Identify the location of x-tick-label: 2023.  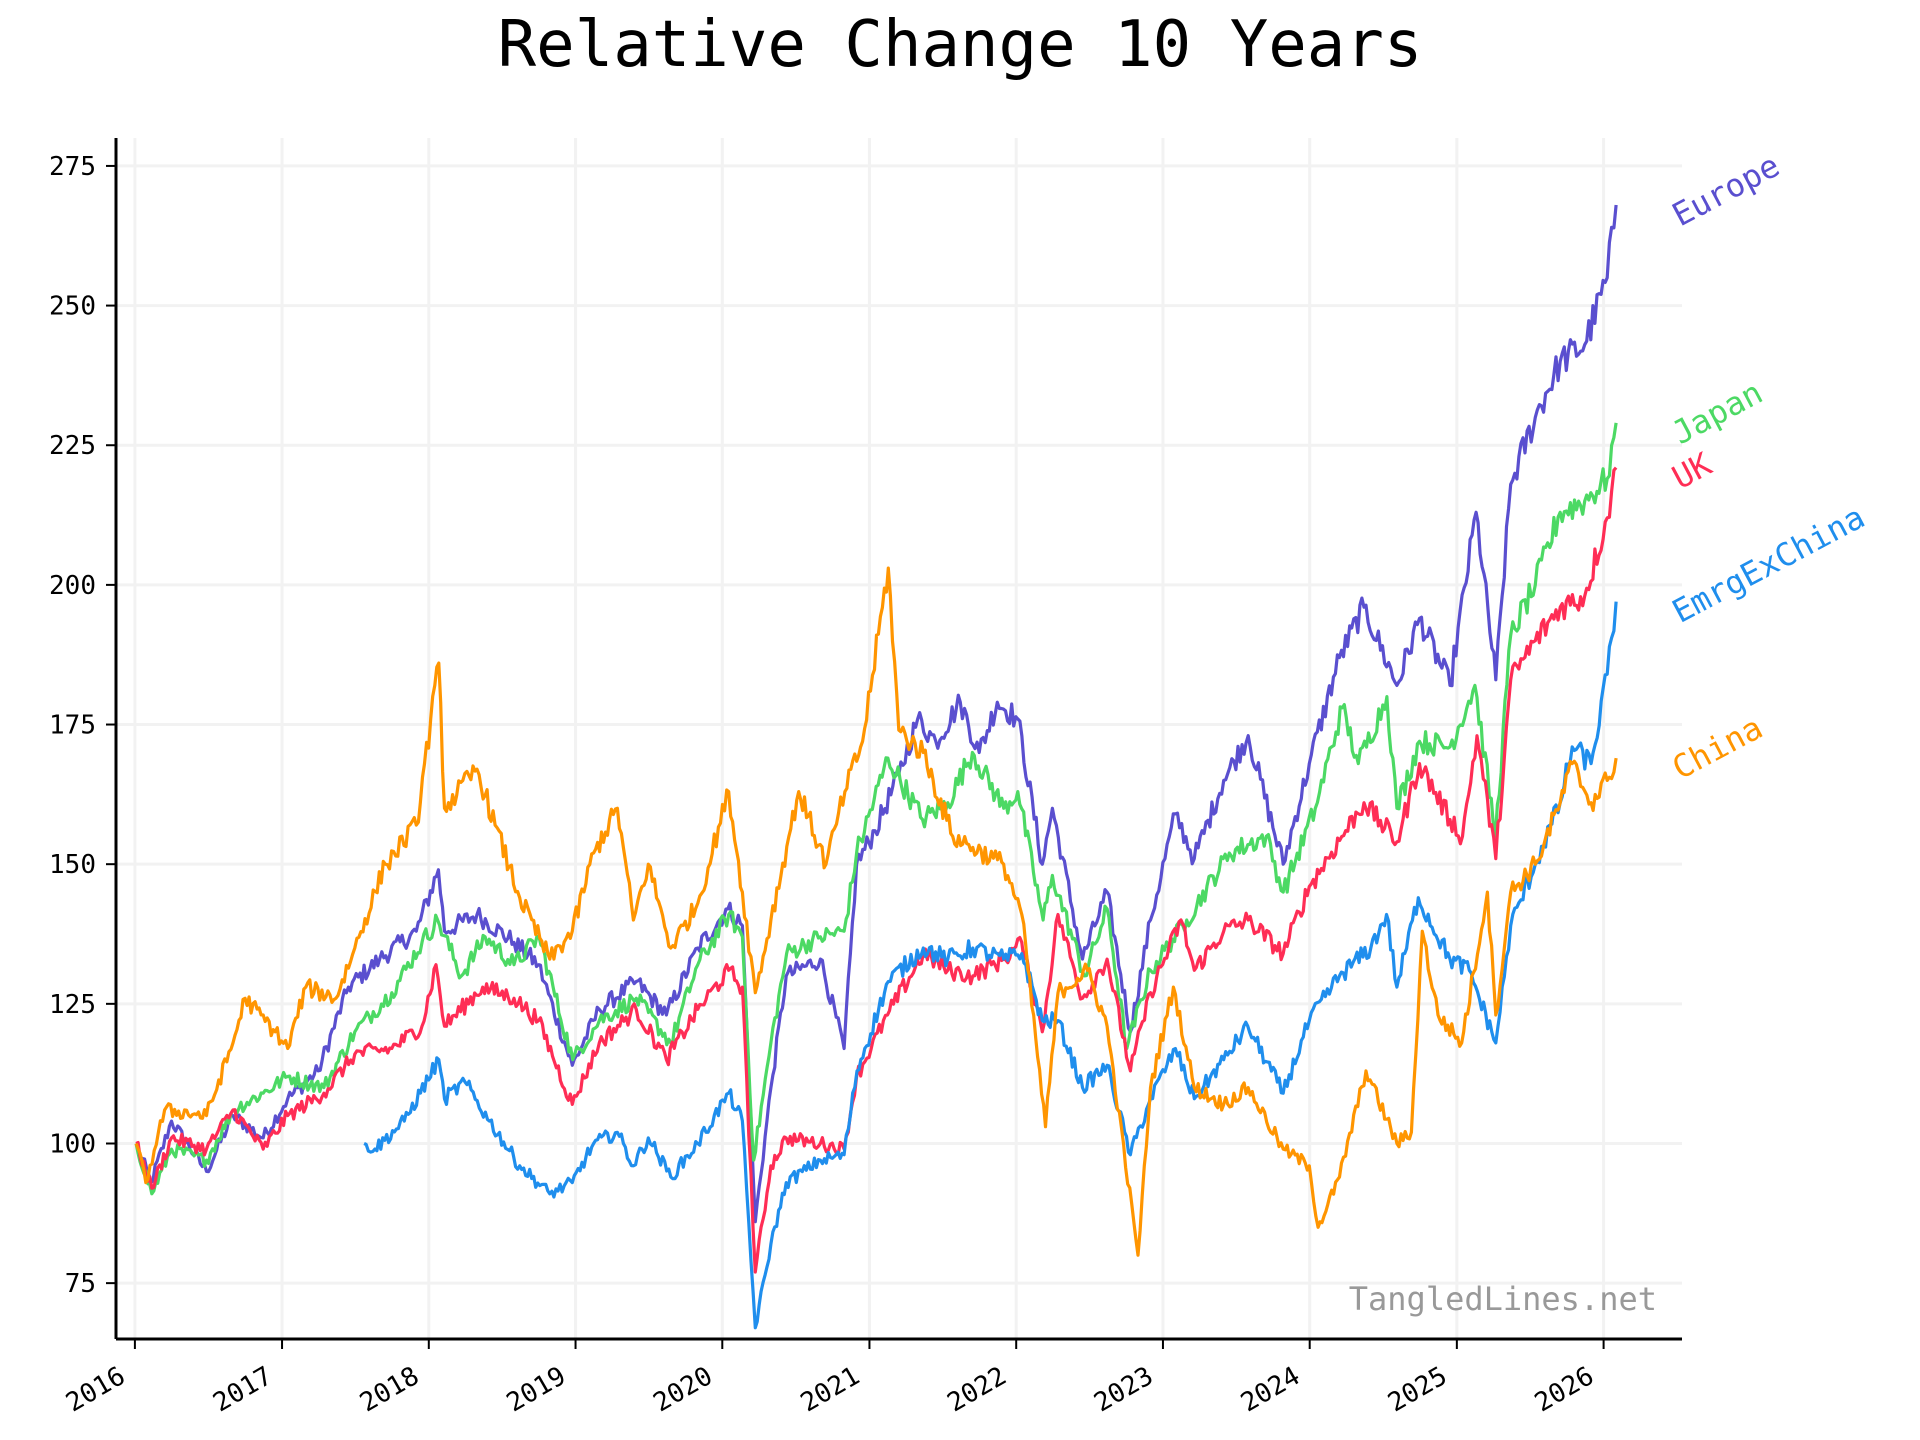
(1123, 1389).